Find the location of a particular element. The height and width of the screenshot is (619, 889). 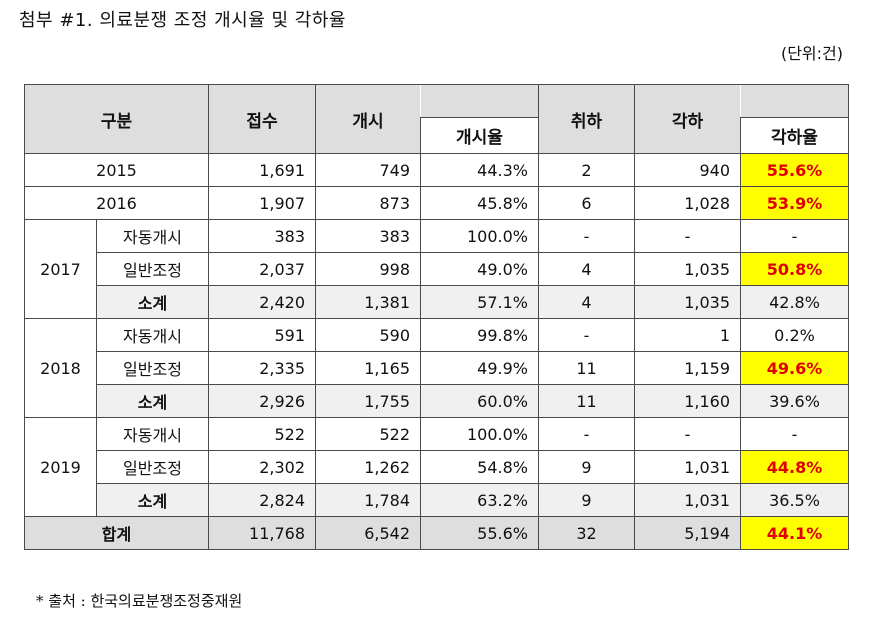

cell-start-rate: 55.6% is located at coordinates (479, 533).